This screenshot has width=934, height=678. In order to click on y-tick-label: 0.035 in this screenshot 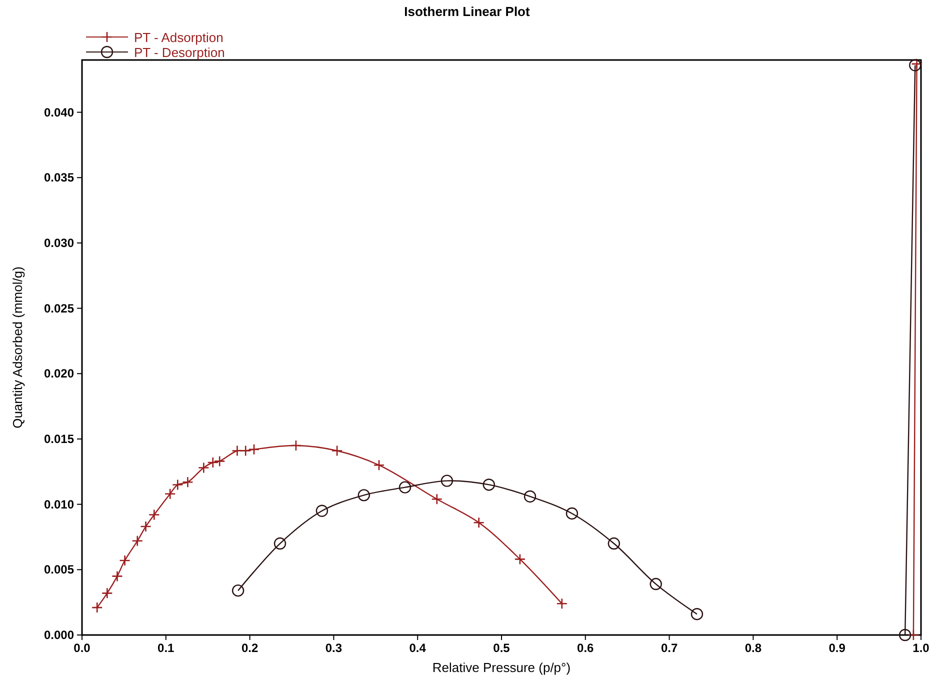, I will do `click(59, 177)`.